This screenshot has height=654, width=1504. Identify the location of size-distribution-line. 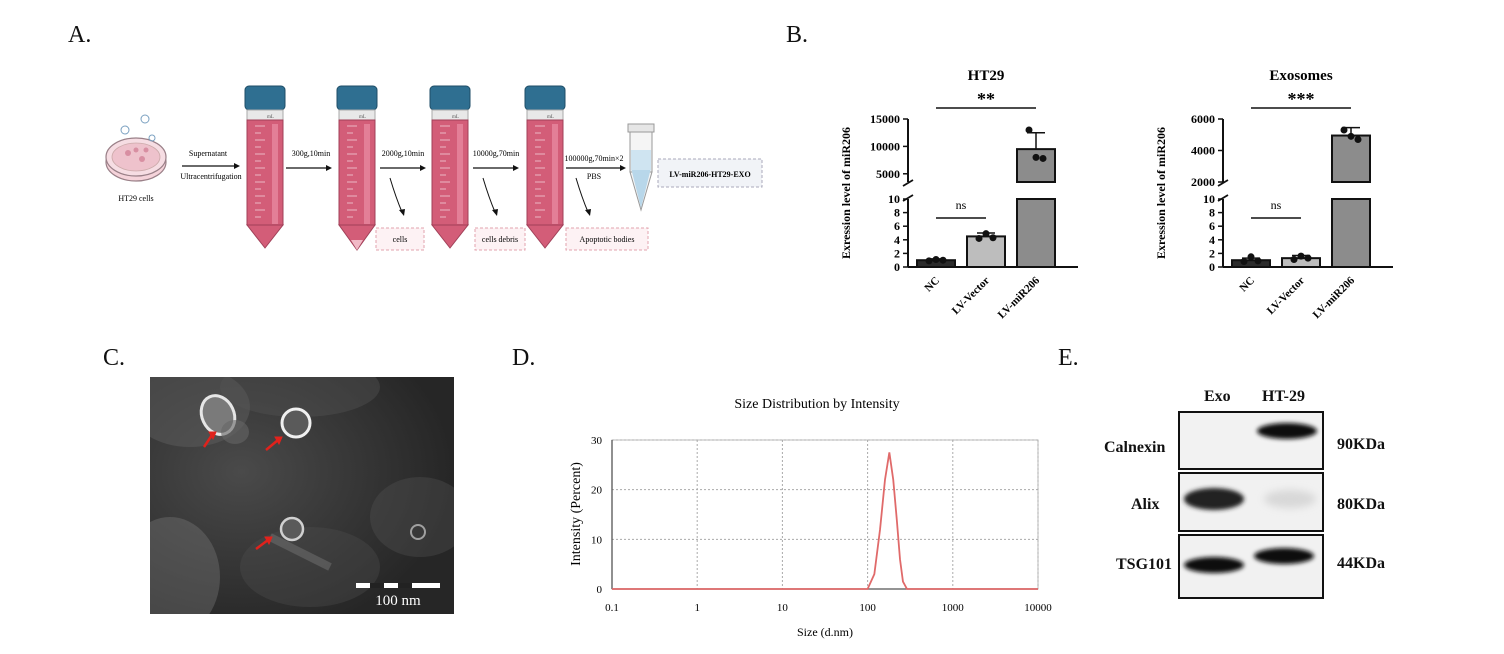
(825, 521).